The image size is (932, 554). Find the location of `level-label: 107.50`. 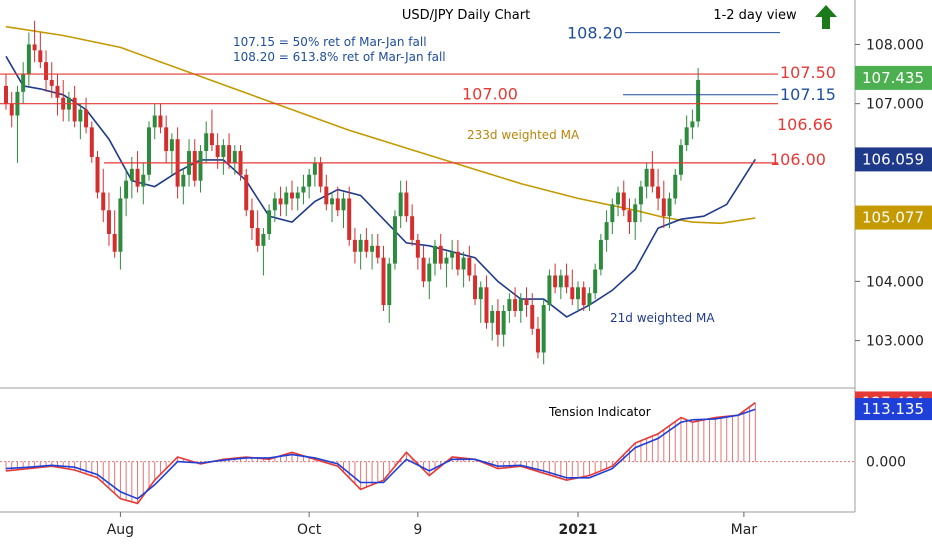

level-label: 107.50 is located at coordinates (808, 72).